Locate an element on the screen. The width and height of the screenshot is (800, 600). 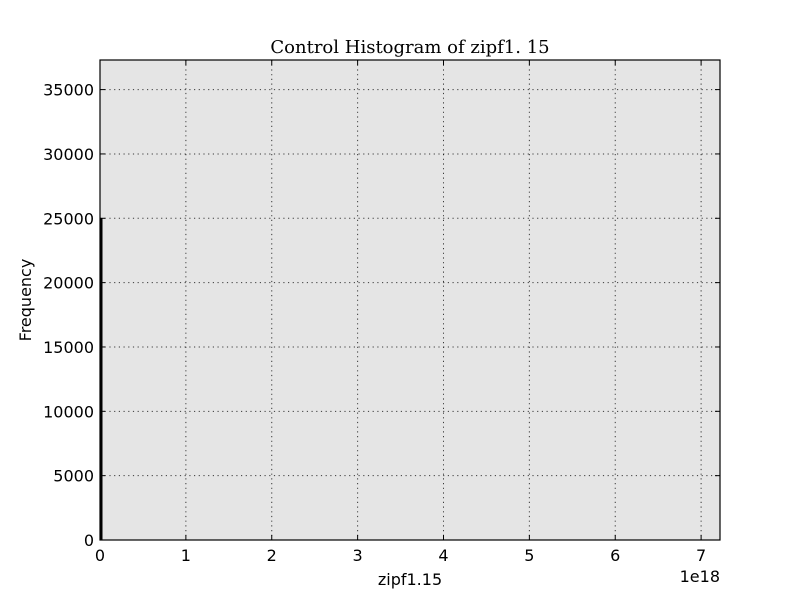
y-tick-label: 5000 is located at coordinates (73, 476).